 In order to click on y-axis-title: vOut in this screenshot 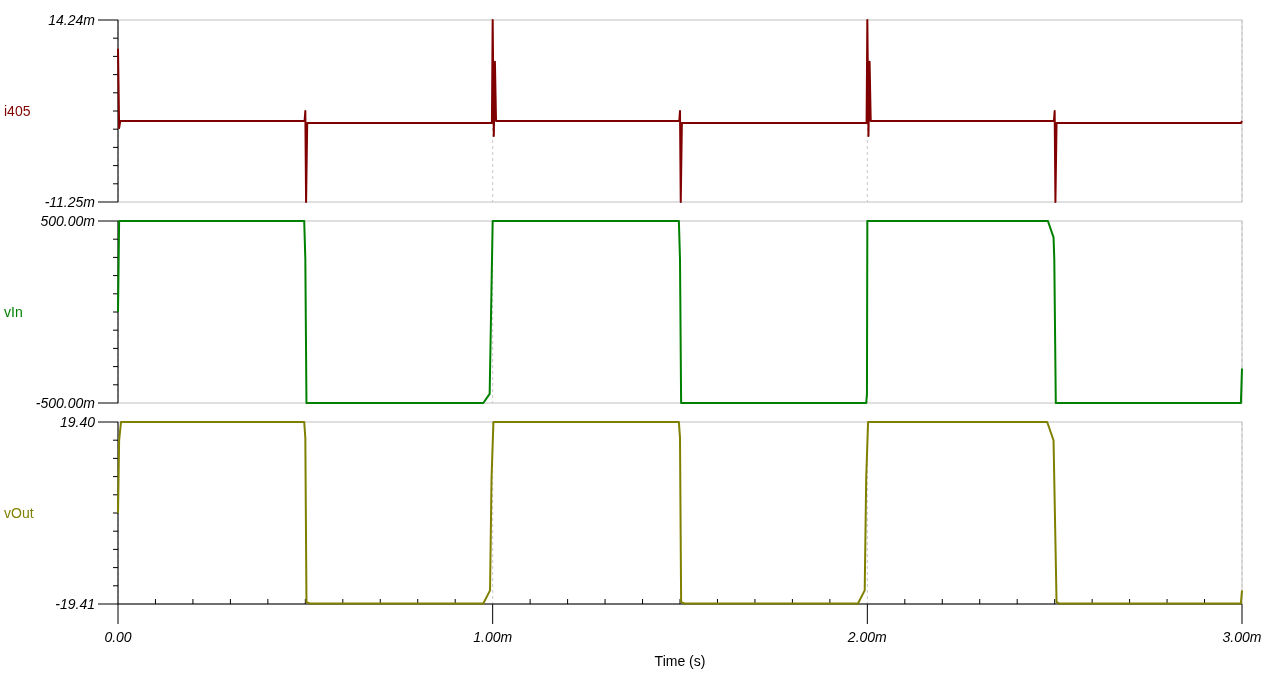, I will do `click(19, 512)`.